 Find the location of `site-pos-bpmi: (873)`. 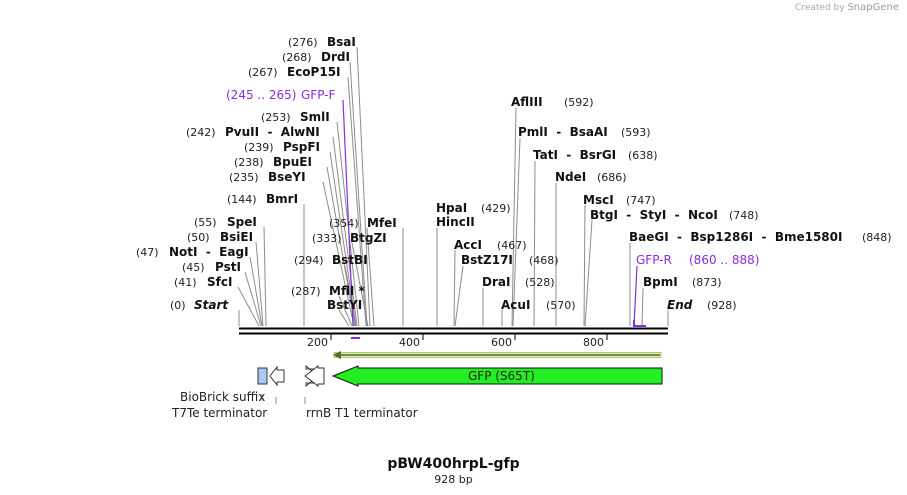

site-pos-bpmi: (873) is located at coordinates (707, 282).